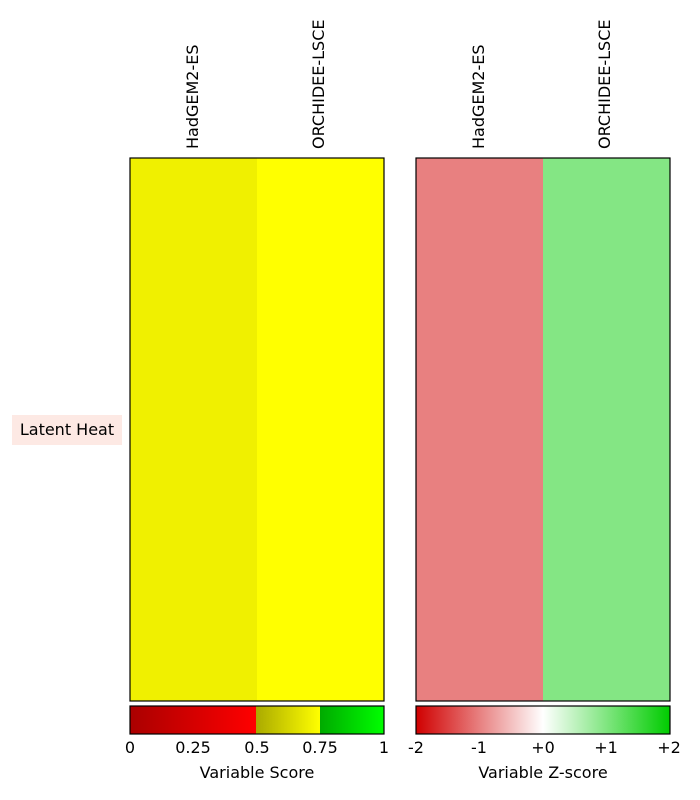 The image size is (700, 800). I want to click on zscore-colorbar-title: Variable Z-score, so click(543, 772).